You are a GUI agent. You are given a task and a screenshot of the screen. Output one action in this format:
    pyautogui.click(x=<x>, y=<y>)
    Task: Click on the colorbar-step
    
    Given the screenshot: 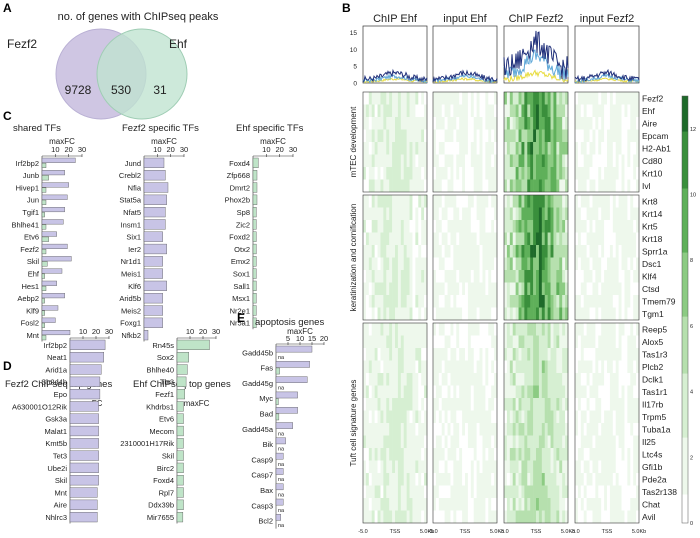 What is the action you would take?
    pyautogui.click(x=685, y=206)
    